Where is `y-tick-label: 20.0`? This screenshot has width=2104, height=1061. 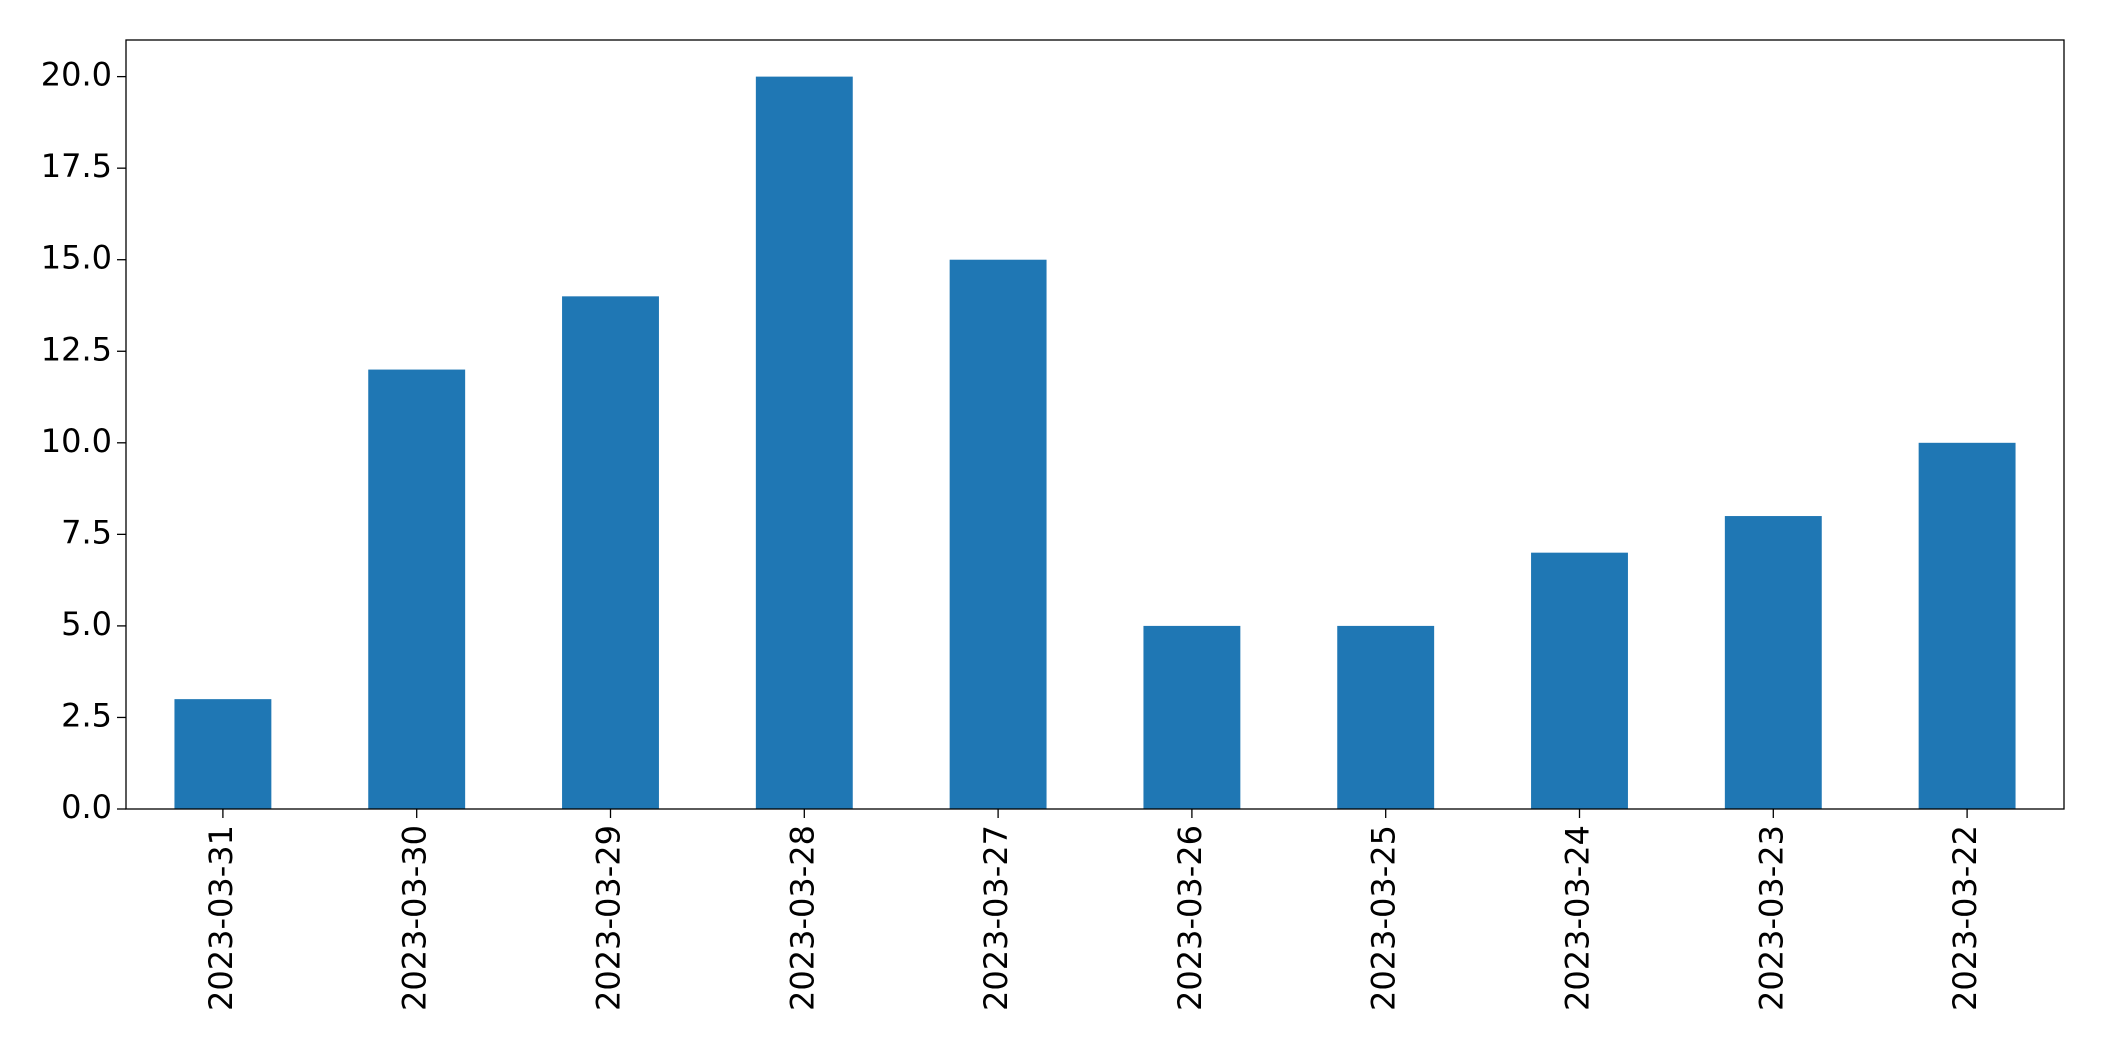
y-tick-label: 20.0 is located at coordinates (76, 75).